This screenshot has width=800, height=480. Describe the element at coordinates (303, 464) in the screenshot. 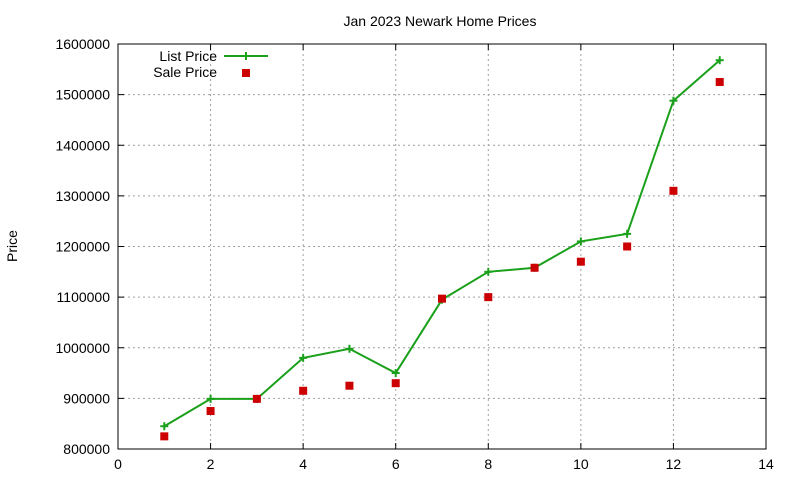

I see `x-tick-label: 4` at that location.